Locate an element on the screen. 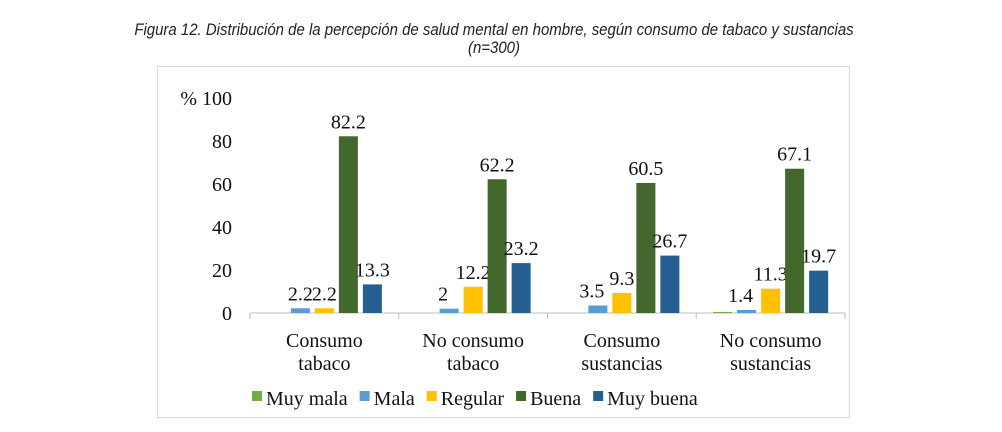  data-label: 23.2 is located at coordinates (521, 249).